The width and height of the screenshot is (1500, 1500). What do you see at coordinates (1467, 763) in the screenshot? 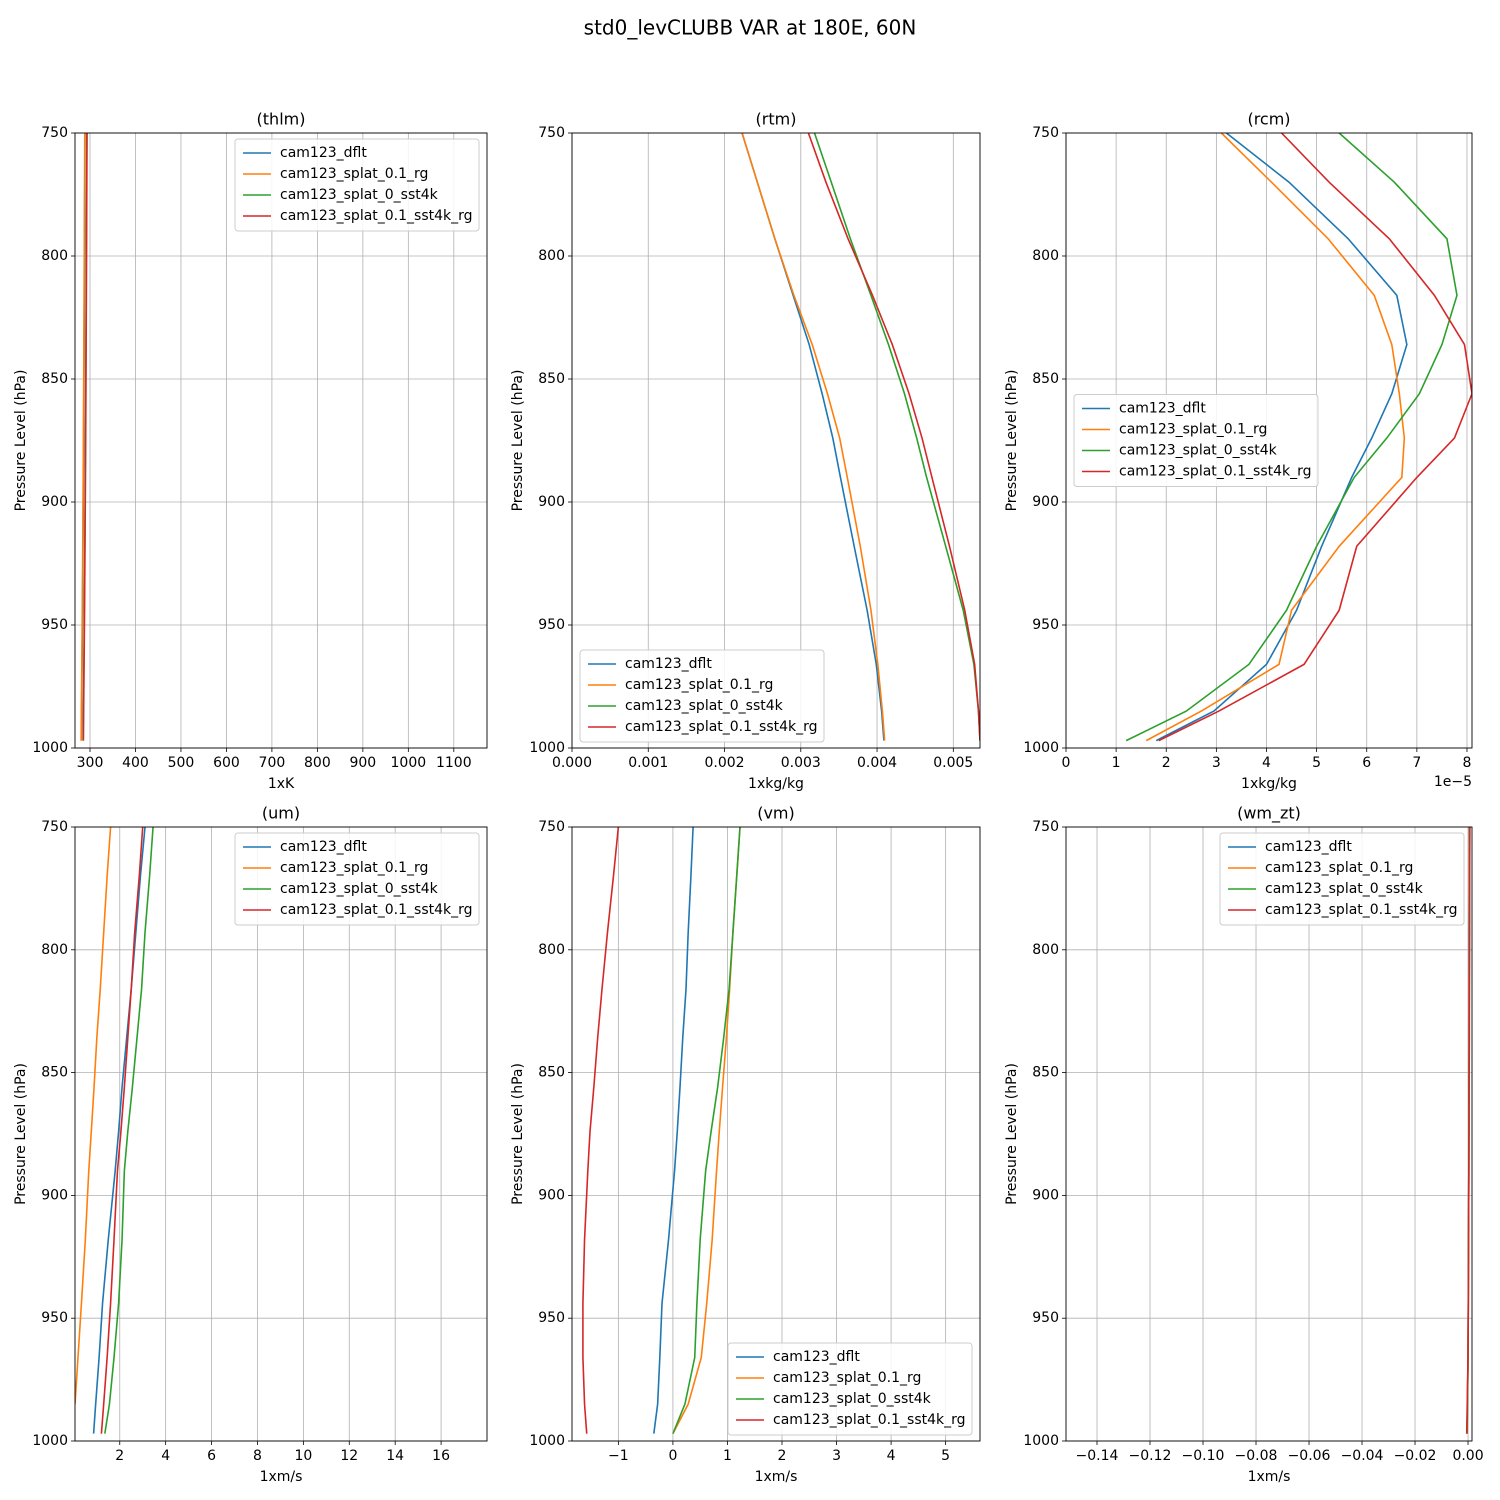
I see `x-tick-label: 8` at bounding box center [1467, 763].